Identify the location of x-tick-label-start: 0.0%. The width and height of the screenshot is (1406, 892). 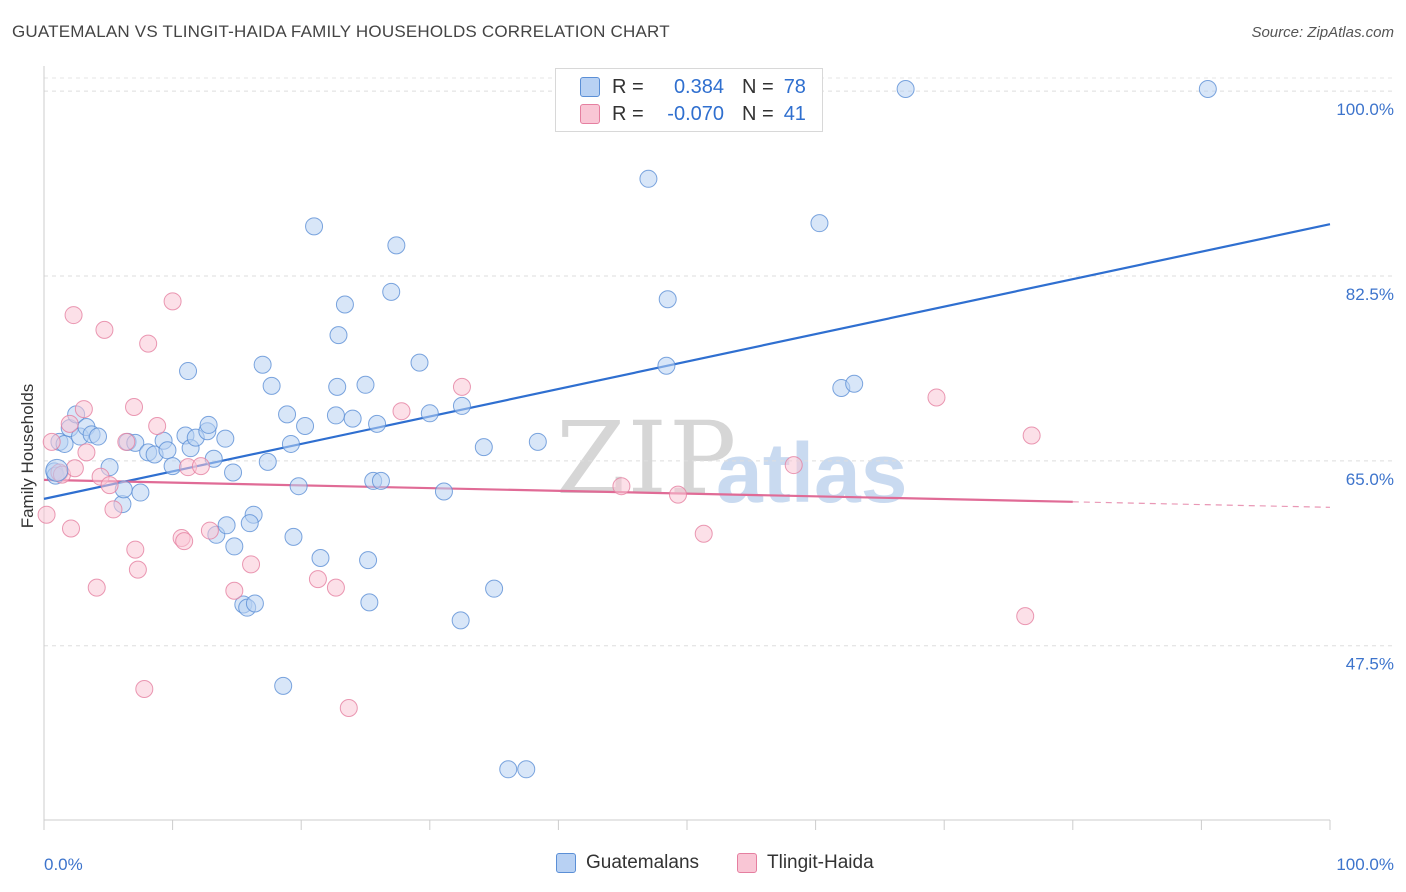
(63, 864).